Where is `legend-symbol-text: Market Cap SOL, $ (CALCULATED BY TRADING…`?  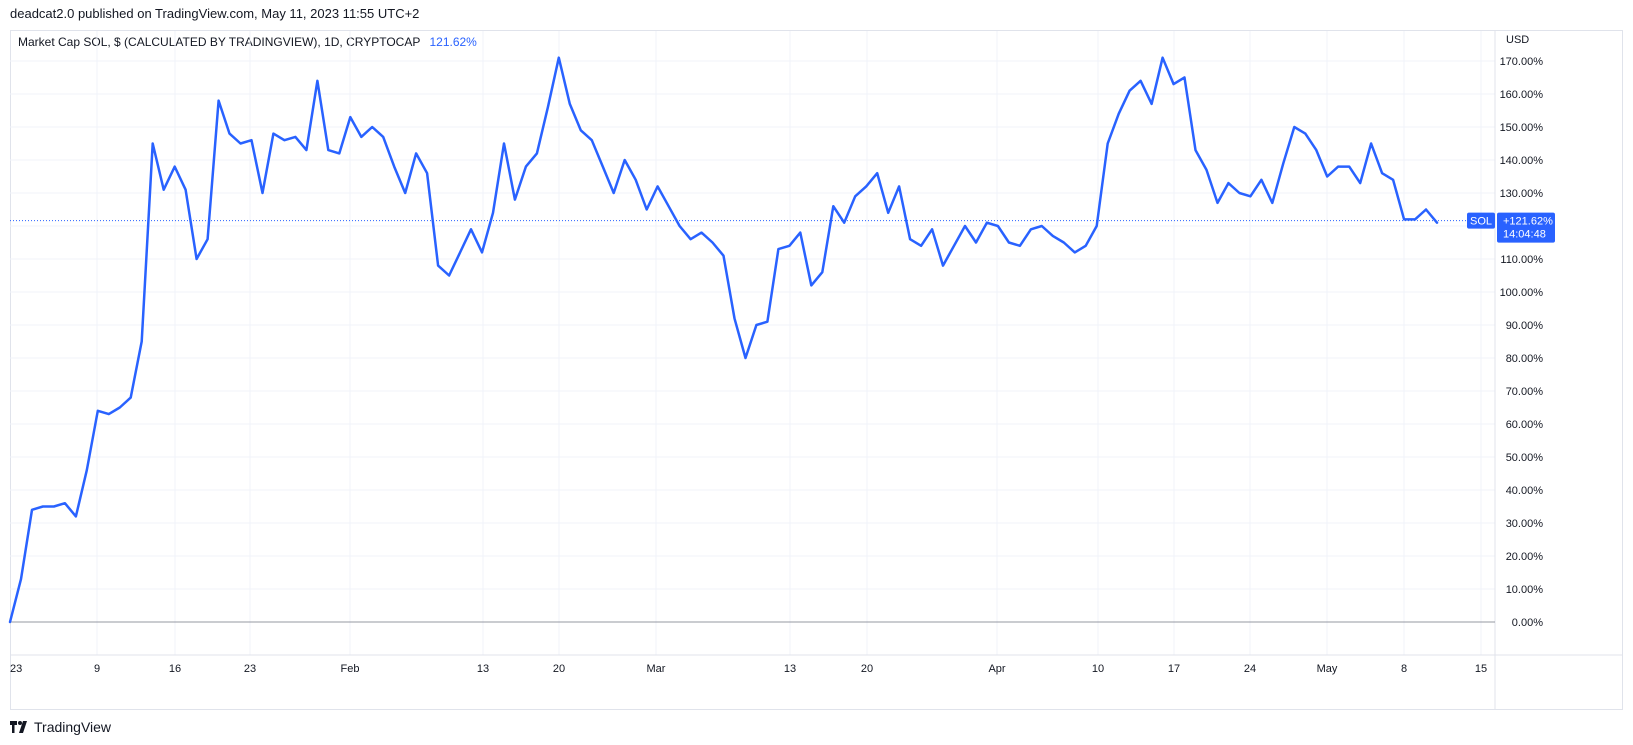
legend-symbol-text: Market Cap SOL, $ (CALCULATED BY TRADING… is located at coordinates (219, 42).